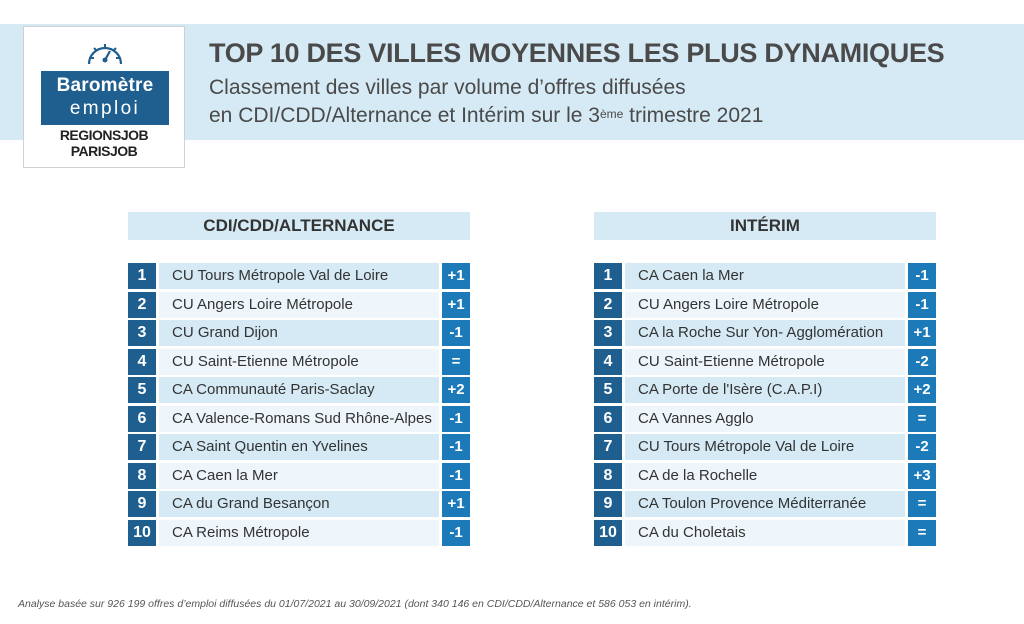 This screenshot has width=1024, height=624. I want to click on table-row: 3 CA la Roche Sur Yon- Agglomération +1, so click(765, 333).